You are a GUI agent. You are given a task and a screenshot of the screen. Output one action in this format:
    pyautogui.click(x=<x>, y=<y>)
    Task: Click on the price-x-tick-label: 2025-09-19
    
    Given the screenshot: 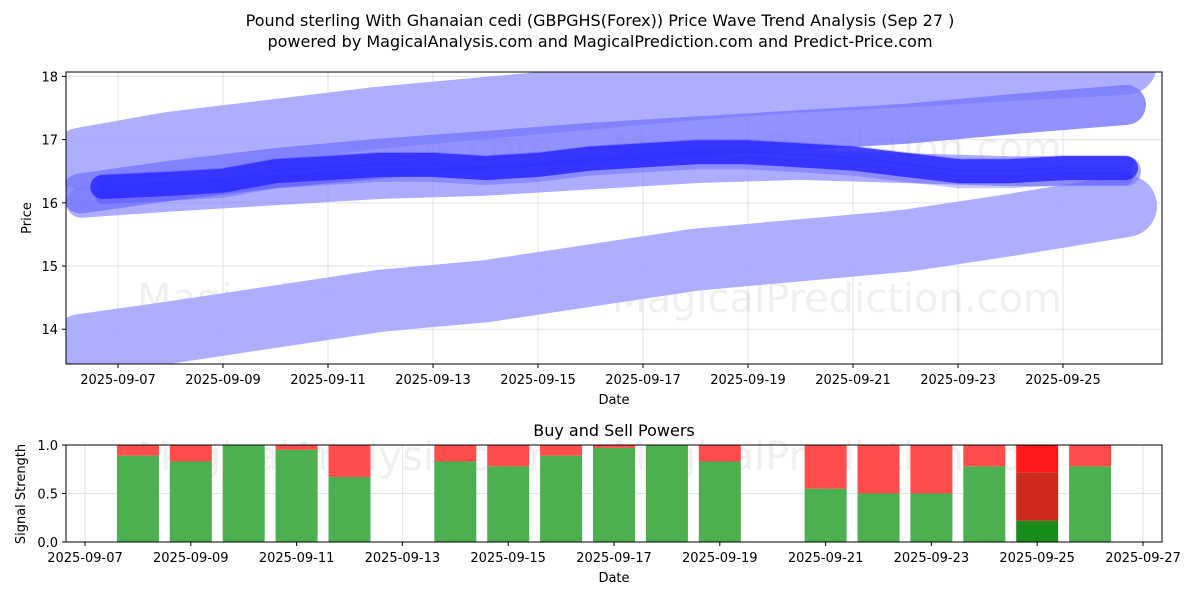 What is the action you would take?
    pyautogui.click(x=748, y=380)
    